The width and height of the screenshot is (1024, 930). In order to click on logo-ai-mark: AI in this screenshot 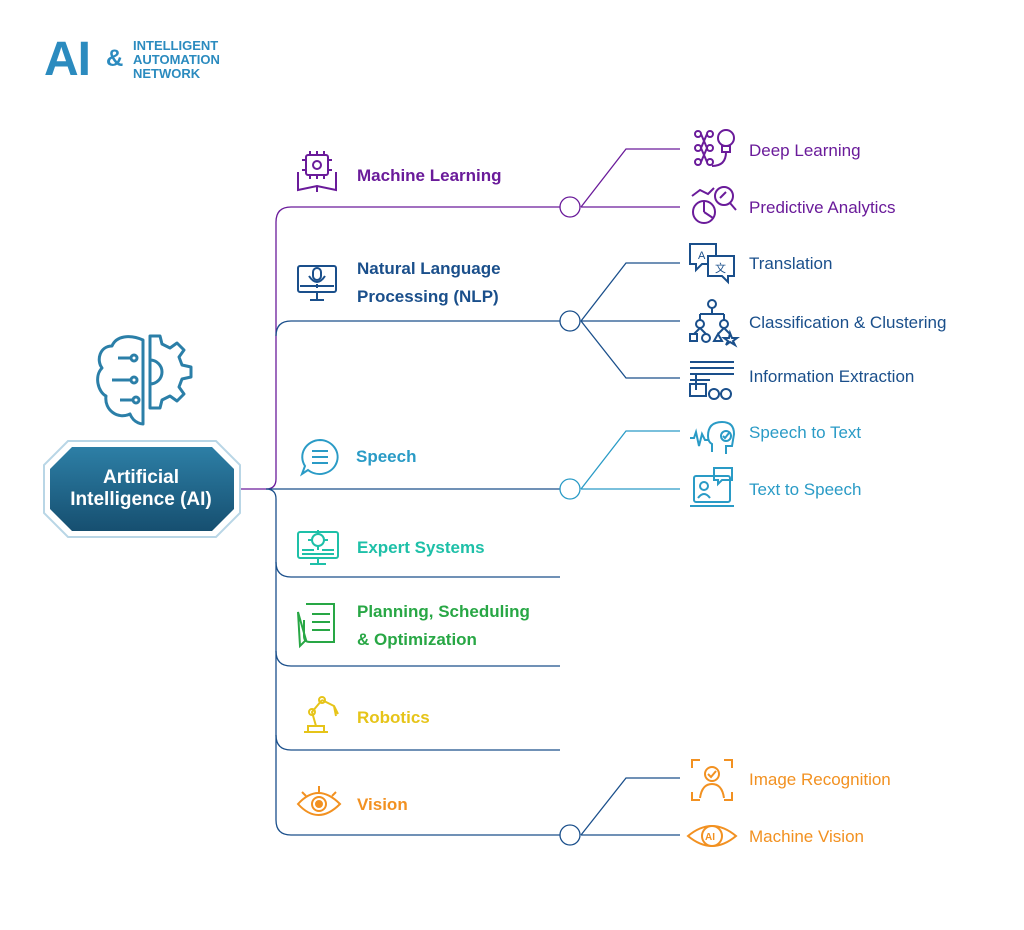, I will do `click(67, 59)`.